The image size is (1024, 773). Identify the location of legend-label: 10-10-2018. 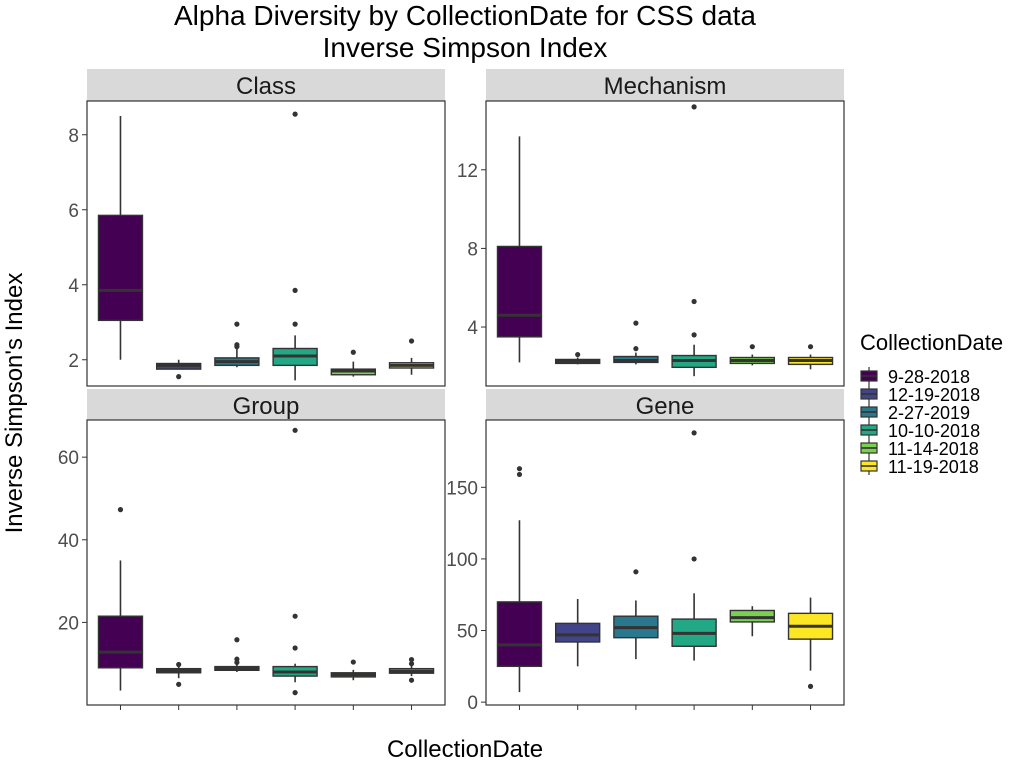
(934, 431).